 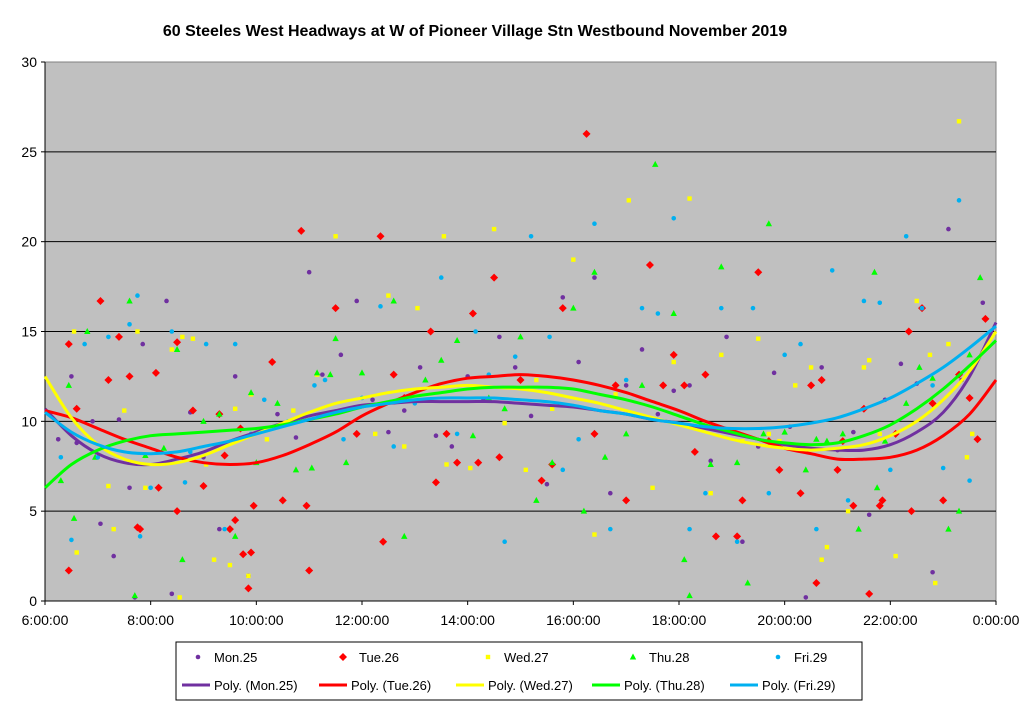 I want to click on x-tick-label: 8:00:00, so click(x=150, y=620).